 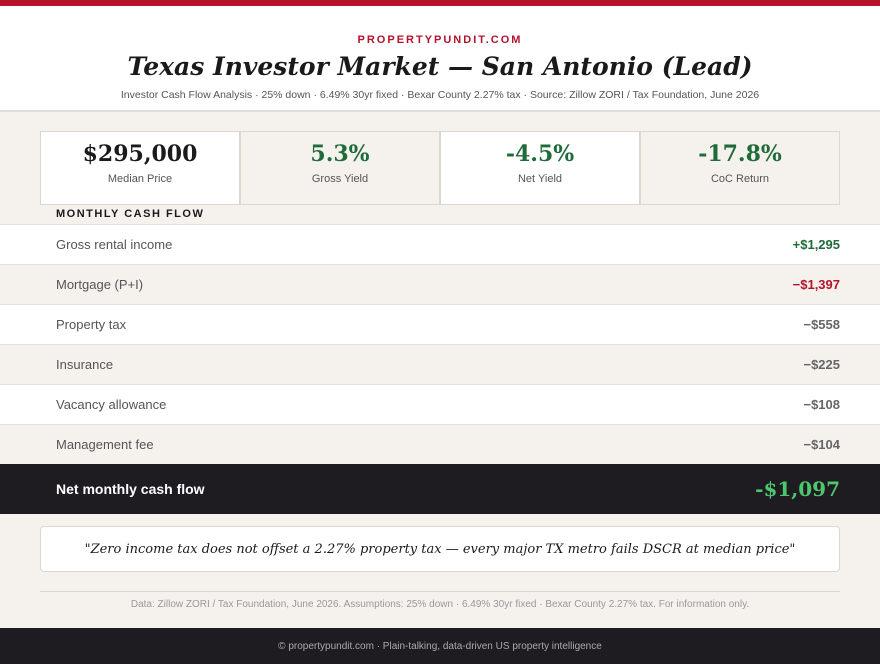 What do you see at coordinates (816, 284) in the screenshot?
I see `row-value: −$1,397` at bounding box center [816, 284].